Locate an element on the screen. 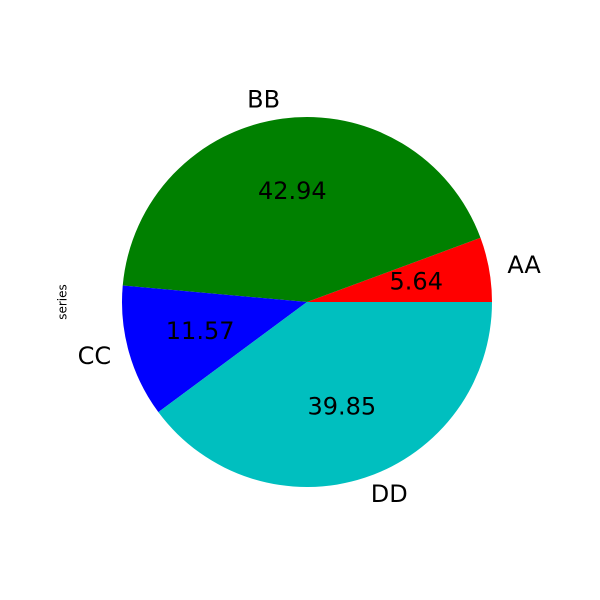 This screenshot has height=600, width=600. value-label: 11.57 is located at coordinates (200, 331).